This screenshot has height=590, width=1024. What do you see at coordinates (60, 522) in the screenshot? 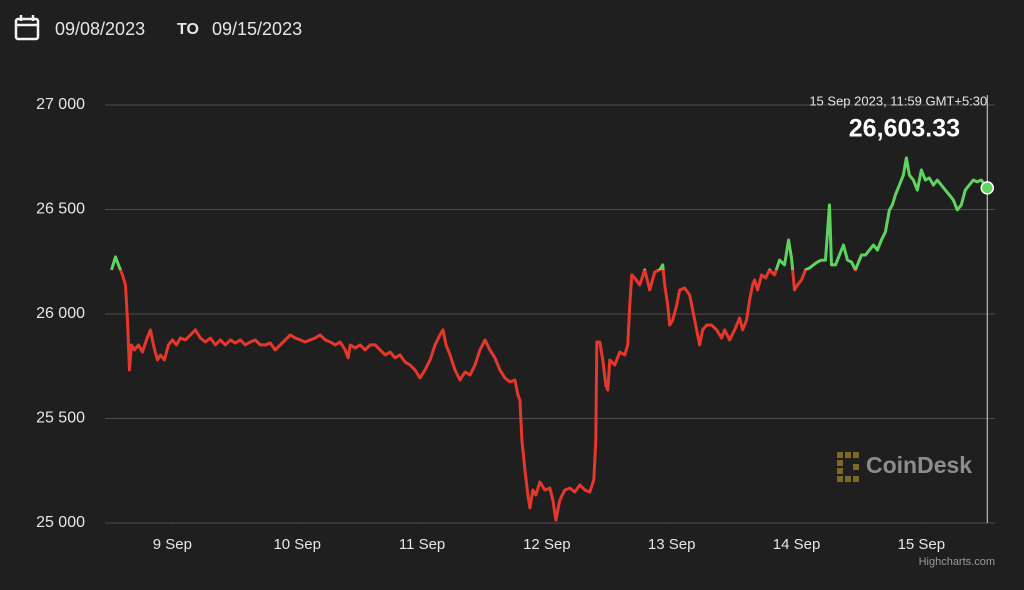
I see `y-tick-label: 25 000` at bounding box center [60, 522].